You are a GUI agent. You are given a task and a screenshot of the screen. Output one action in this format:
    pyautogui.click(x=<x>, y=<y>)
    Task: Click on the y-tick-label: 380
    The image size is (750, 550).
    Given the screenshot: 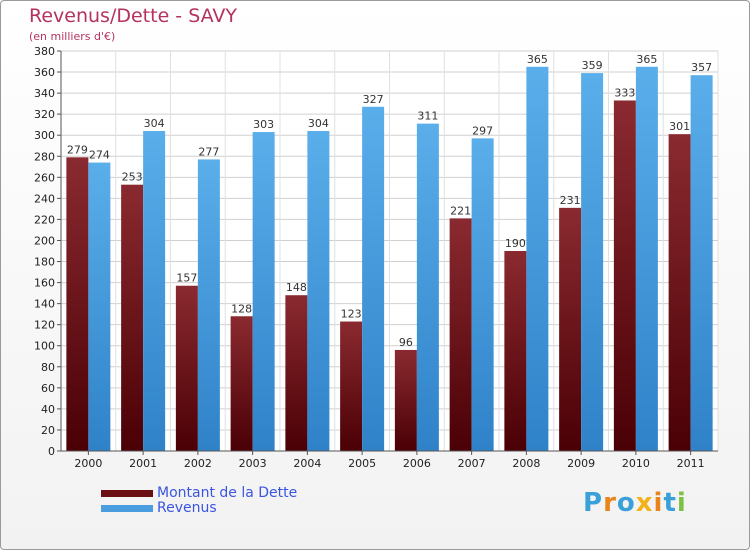 What is the action you would take?
    pyautogui.click(x=44, y=51)
    